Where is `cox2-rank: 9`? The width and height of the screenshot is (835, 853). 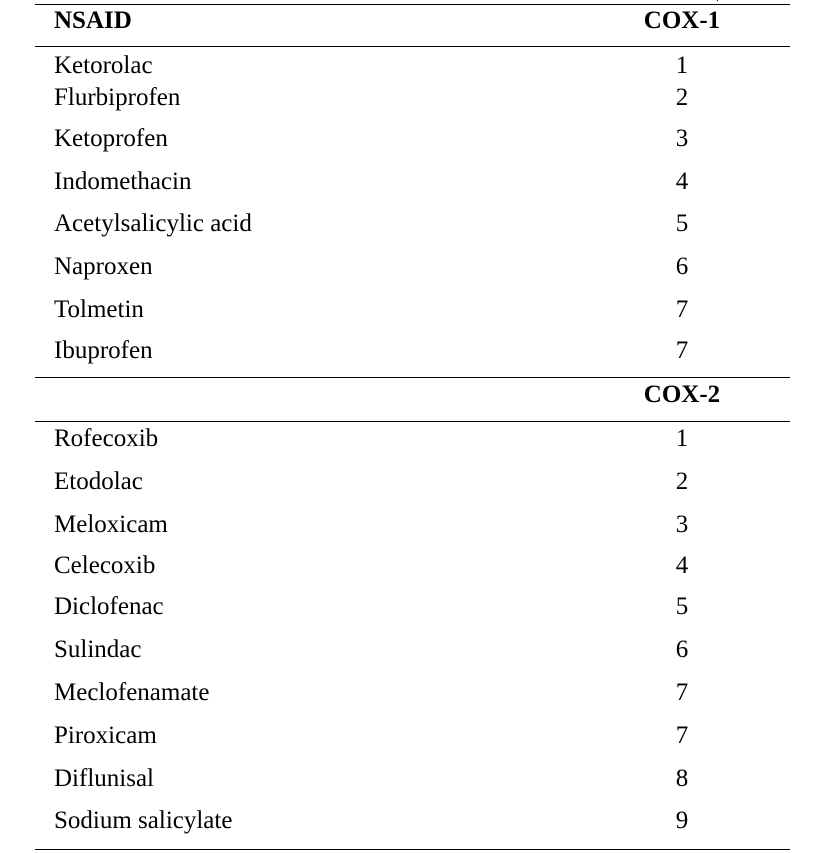
cox2-rank: 9 is located at coordinates (682, 820).